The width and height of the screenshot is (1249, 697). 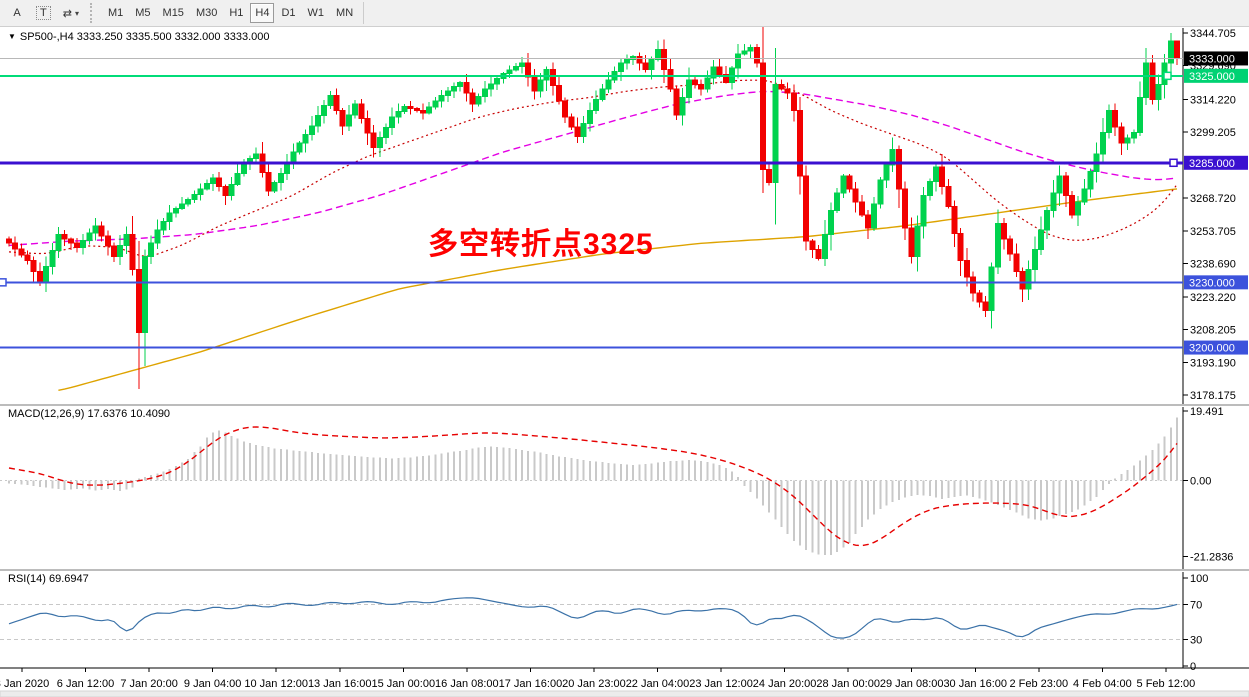 What do you see at coordinates (1038, 684) in the screenshot?
I see `svg-text: 2 Feb 23:00` at bounding box center [1038, 684].